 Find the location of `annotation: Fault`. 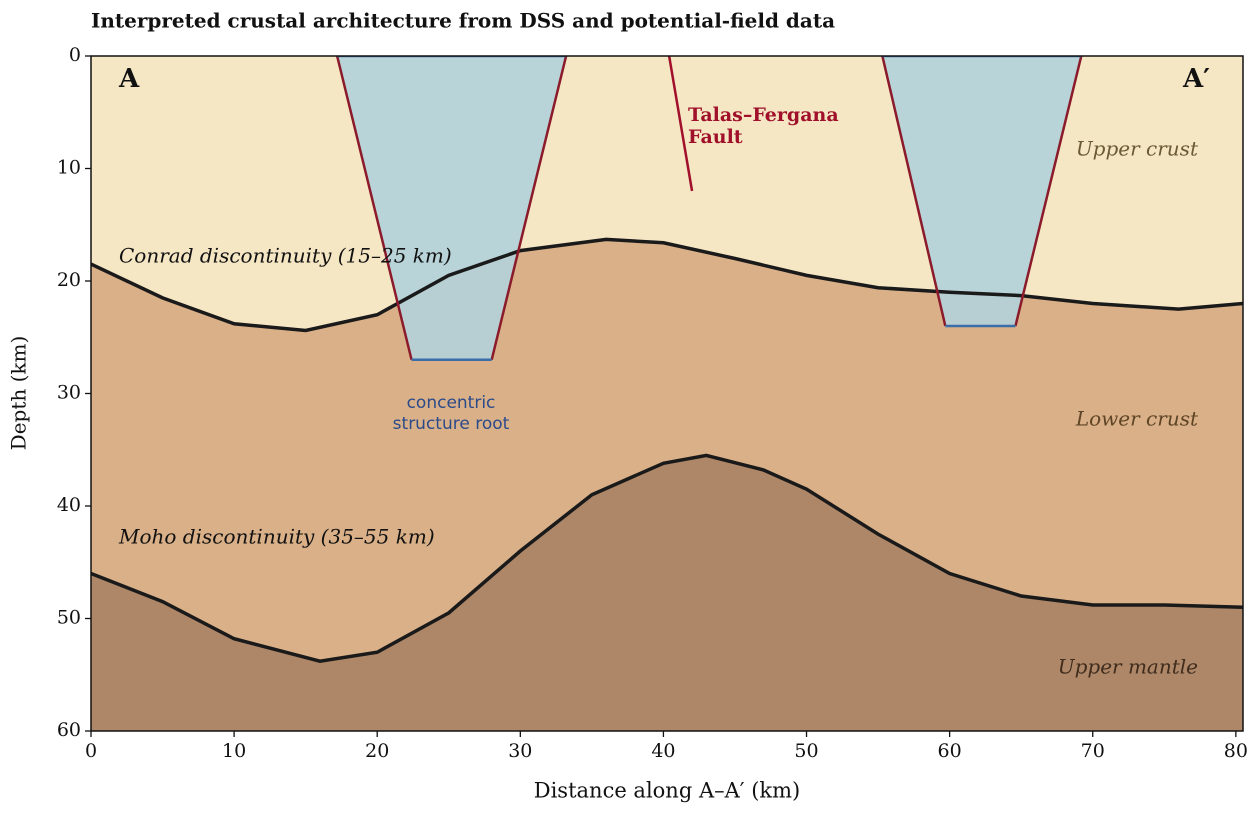

annotation: Fault is located at coordinates (715, 137).